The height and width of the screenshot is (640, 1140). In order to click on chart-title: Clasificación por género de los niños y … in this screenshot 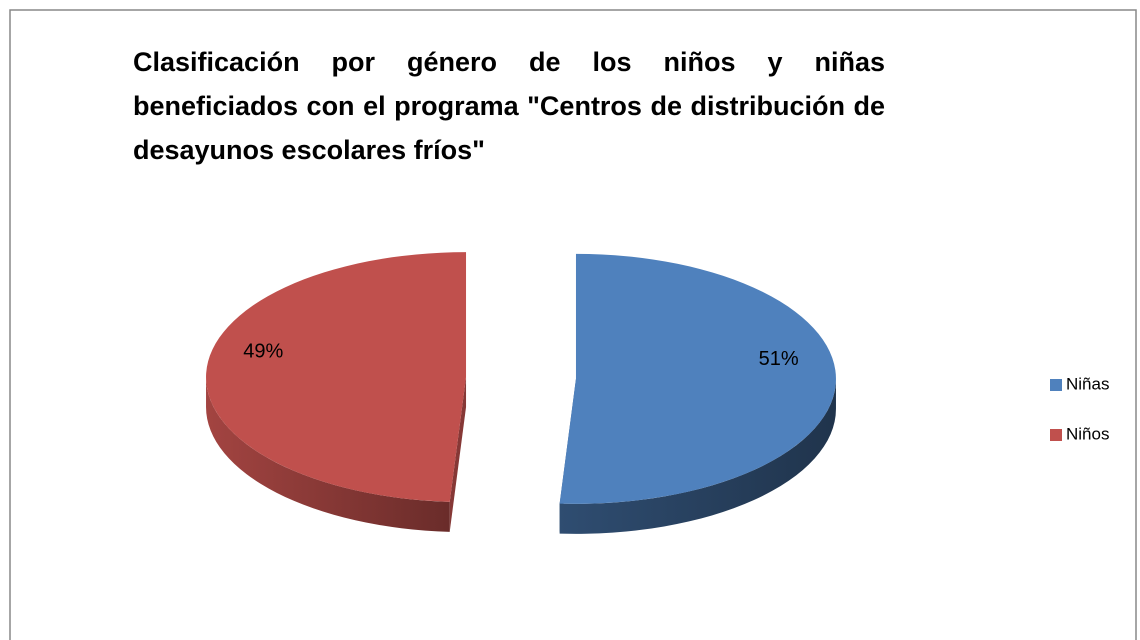, I will do `click(509, 106)`.